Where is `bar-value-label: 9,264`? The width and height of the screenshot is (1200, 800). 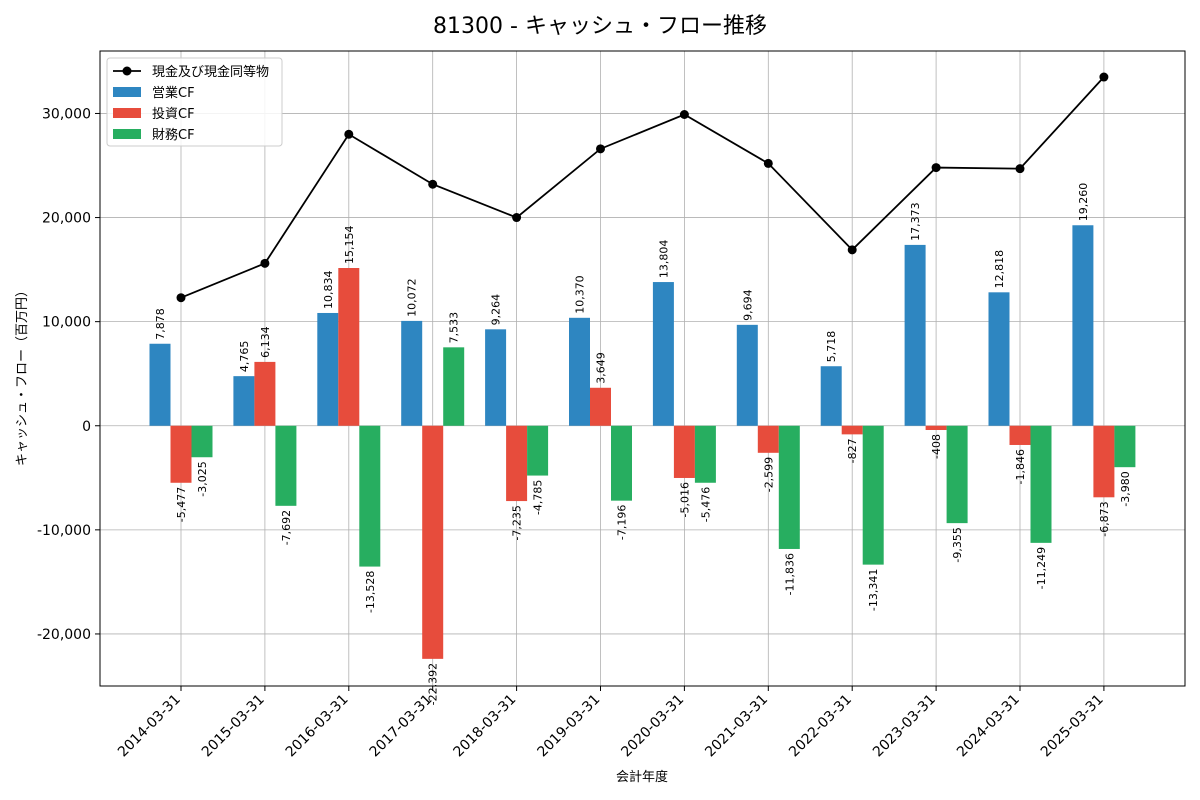 bar-value-label: 9,264 is located at coordinates (496, 309).